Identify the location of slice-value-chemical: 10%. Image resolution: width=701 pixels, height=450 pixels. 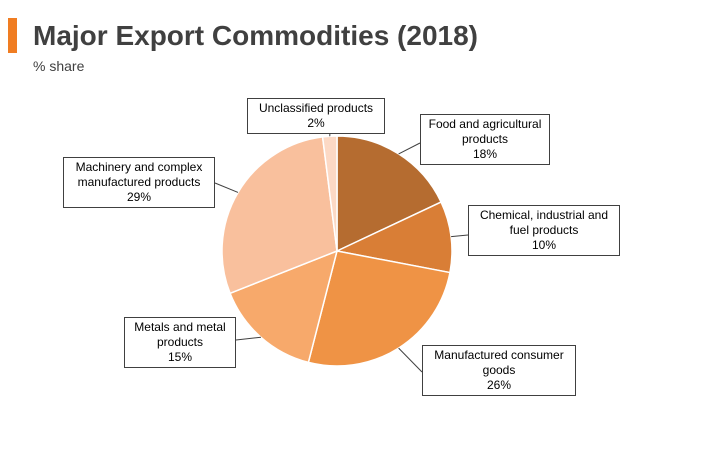
(544, 245).